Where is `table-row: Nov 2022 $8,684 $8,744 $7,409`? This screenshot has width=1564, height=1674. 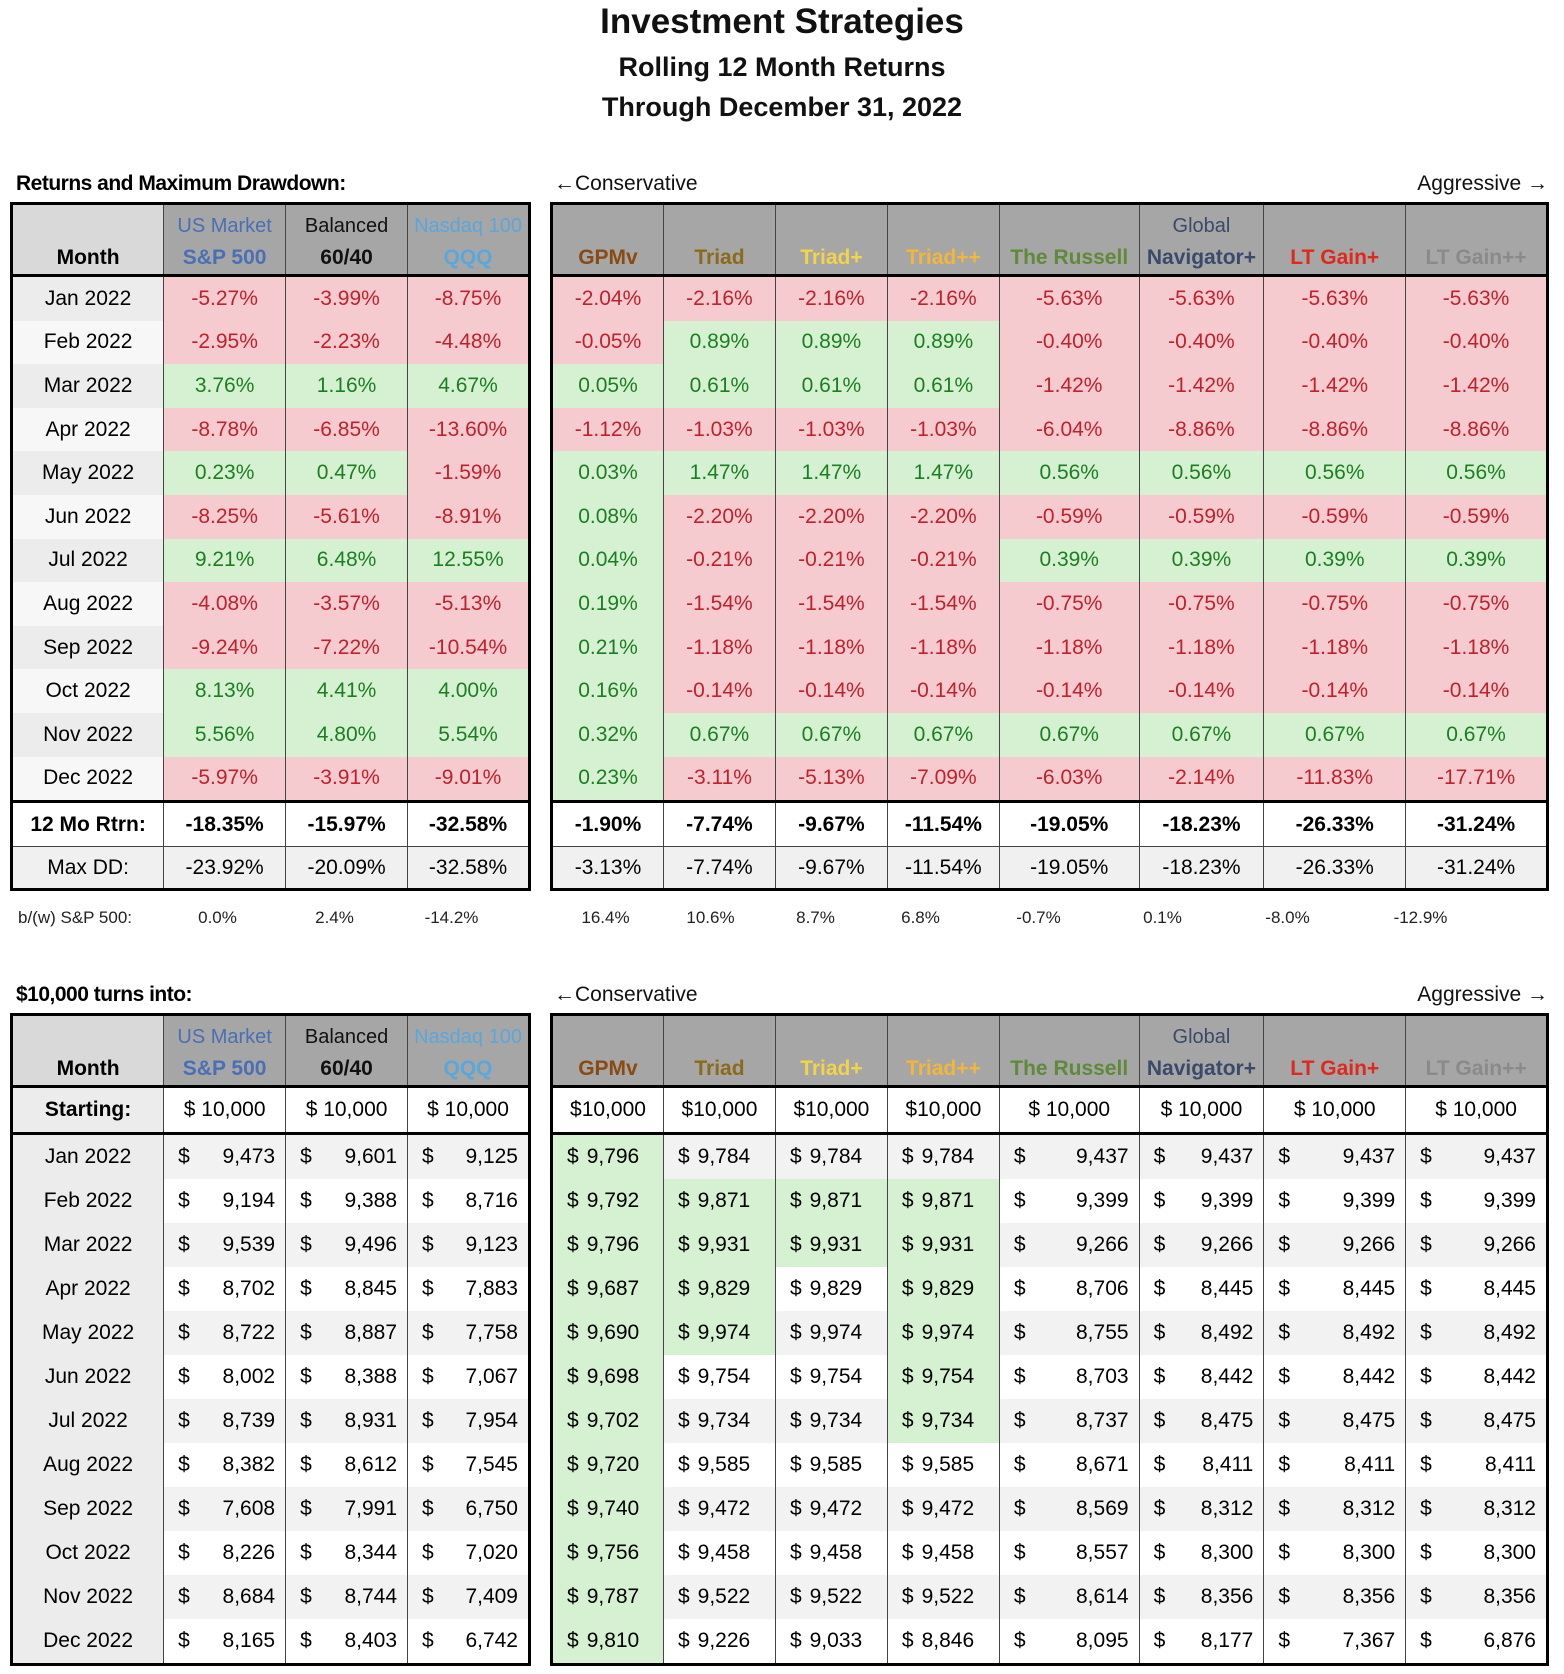
table-row: Nov 2022 $8,684 $8,744 $7,409 is located at coordinates (270, 1597).